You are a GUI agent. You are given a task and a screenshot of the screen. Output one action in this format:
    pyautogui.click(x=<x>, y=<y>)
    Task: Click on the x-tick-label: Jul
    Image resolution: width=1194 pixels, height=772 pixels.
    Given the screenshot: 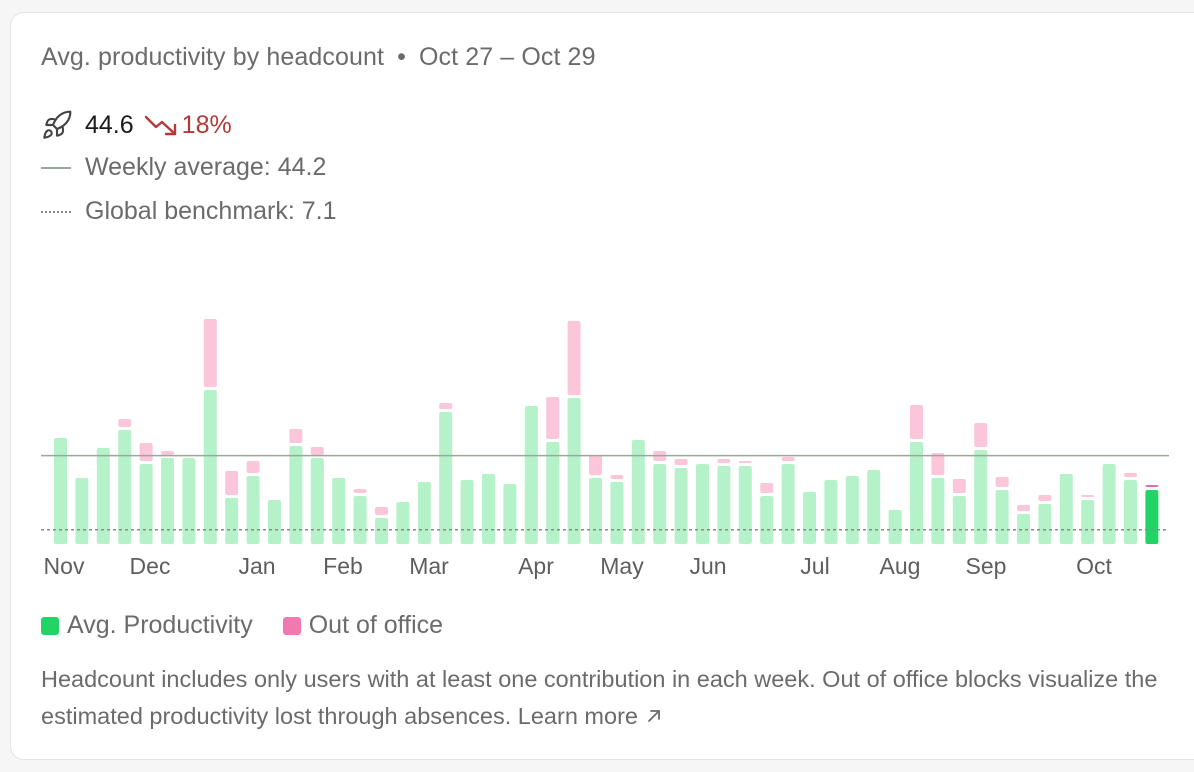 What is the action you would take?
    pyautogui.click(x=814, y=566)
    